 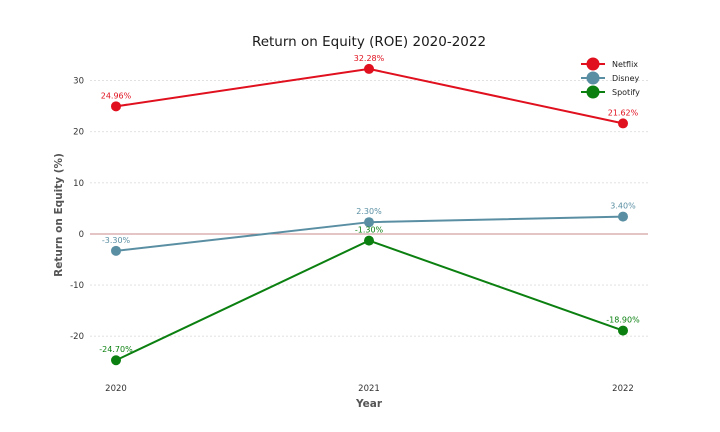 I want to click on netflix-legend-label: Netflix, so click(x=625, y=64).